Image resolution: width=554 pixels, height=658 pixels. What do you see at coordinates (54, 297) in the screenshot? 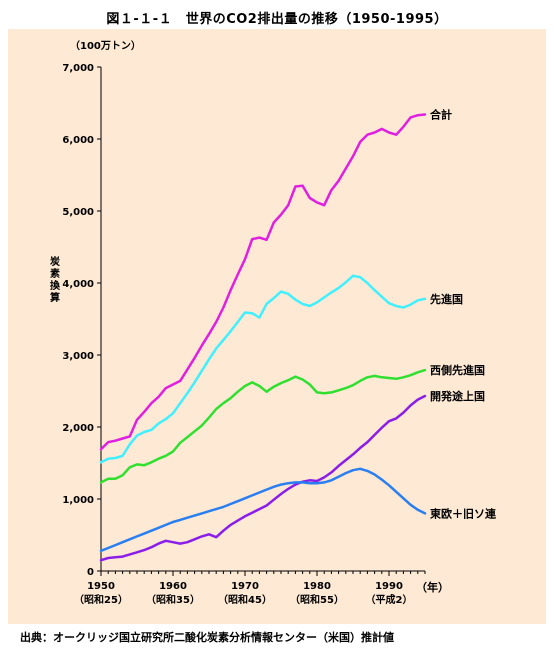
I see `y-axis-label-char: 算` at bounding box center [54, 297].